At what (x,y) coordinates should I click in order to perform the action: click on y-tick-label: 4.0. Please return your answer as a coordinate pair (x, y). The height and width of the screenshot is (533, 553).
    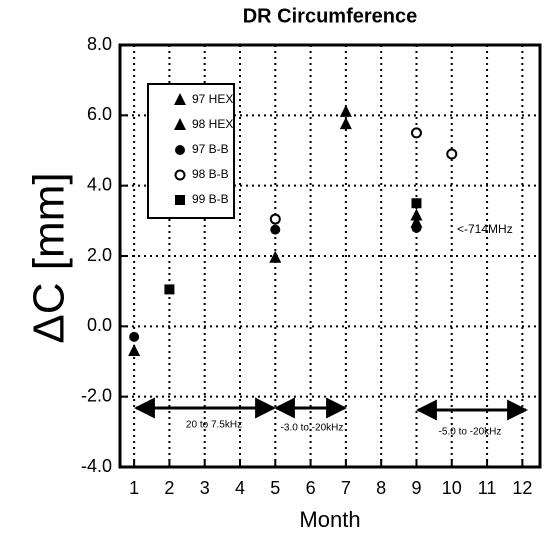
    Looking at the image, I should click on (99, 184).